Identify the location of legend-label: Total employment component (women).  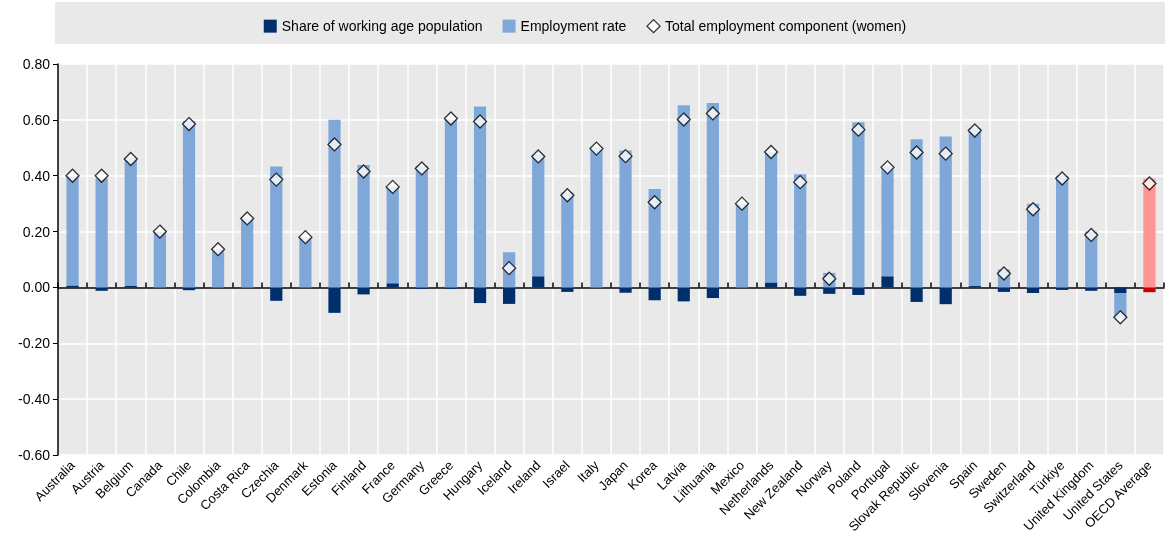
(786, 26).